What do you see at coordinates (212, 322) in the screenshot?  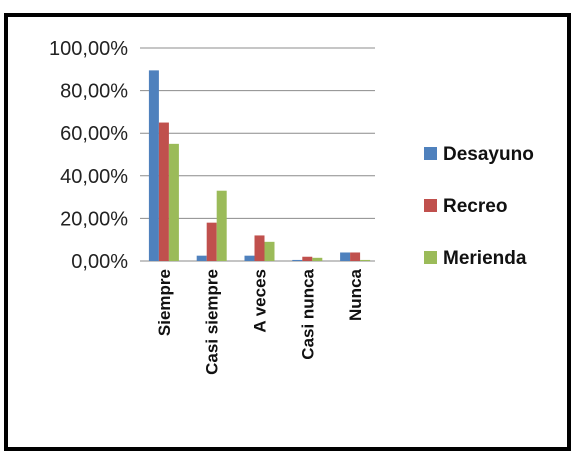 I see `category-label: Casi siempre` at bounding box center [212, 322].